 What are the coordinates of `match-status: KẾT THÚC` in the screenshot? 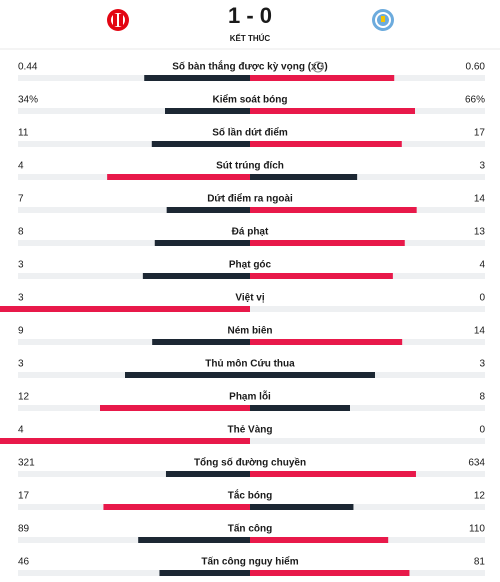 It's located at (250, 38).